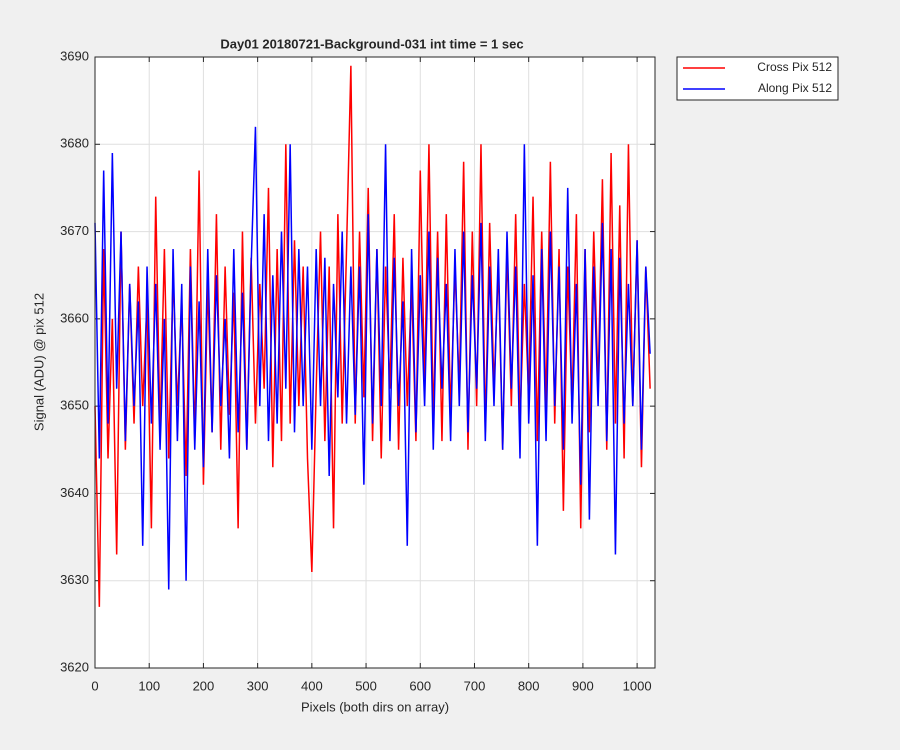 The image size is (900, 750). I want to click on x-tick-label: 600, so click(420, 685).